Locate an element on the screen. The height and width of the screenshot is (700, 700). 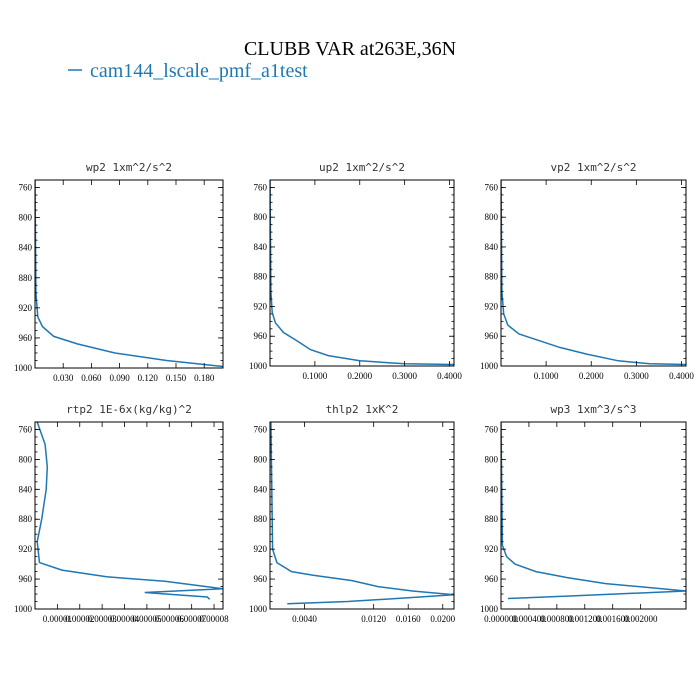
x-tick-label: 0.001200 is located at coordinates (585, 619).